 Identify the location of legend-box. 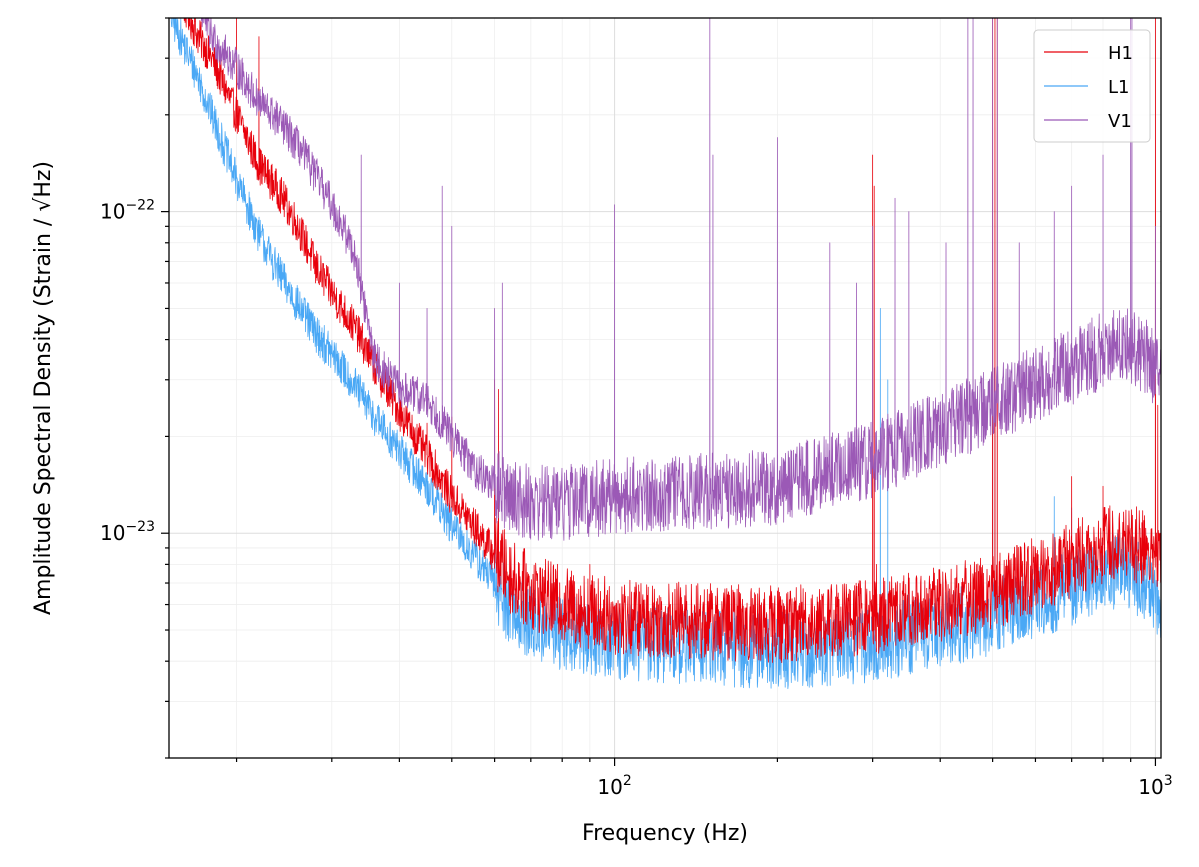
(1092, 86).